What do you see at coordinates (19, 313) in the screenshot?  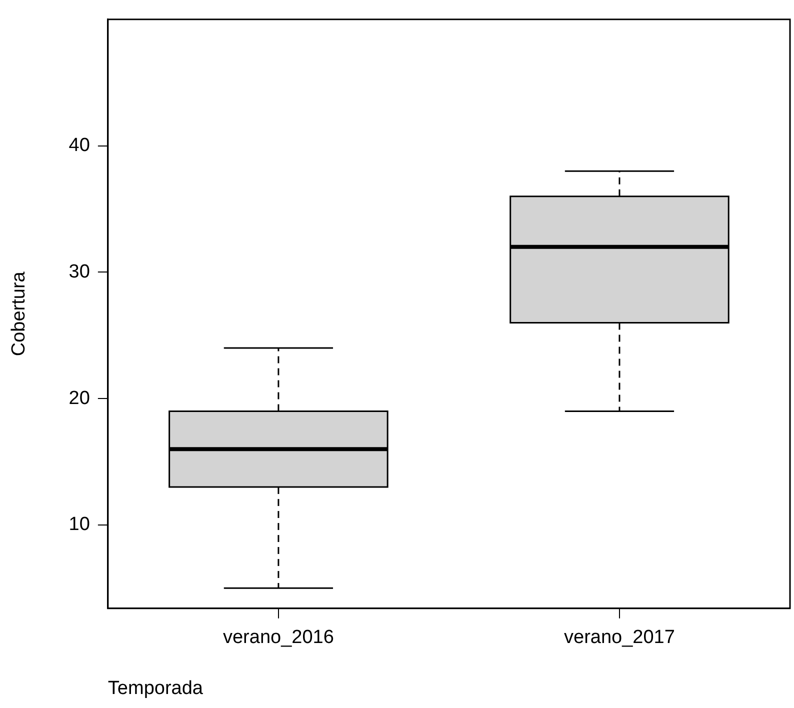 I see `y-axis-title: Cobertura` at bounding box center [19, 313].